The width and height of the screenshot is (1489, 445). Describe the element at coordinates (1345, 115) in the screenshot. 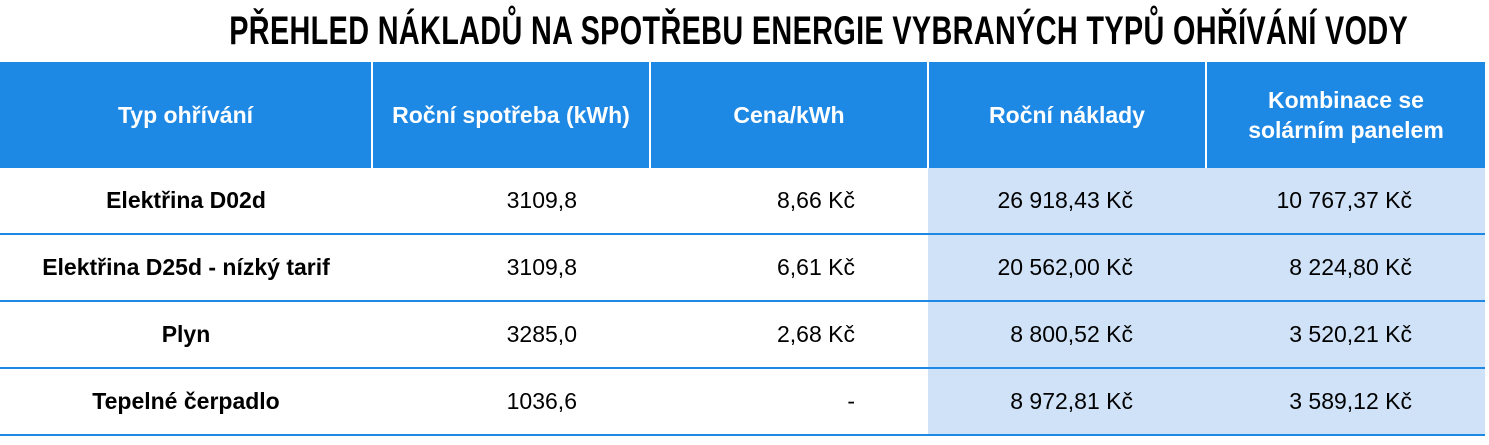

I see `column-header: Kombinace se solárním panelem` at that location.